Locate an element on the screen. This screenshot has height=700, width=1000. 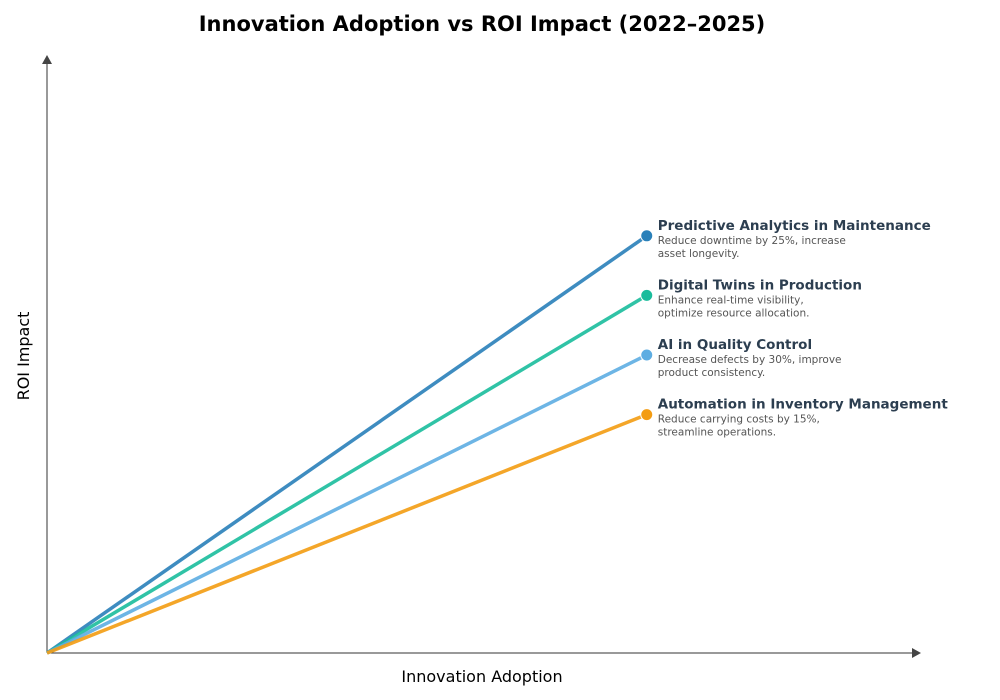
y-axis is located at coordinates (47, 354).